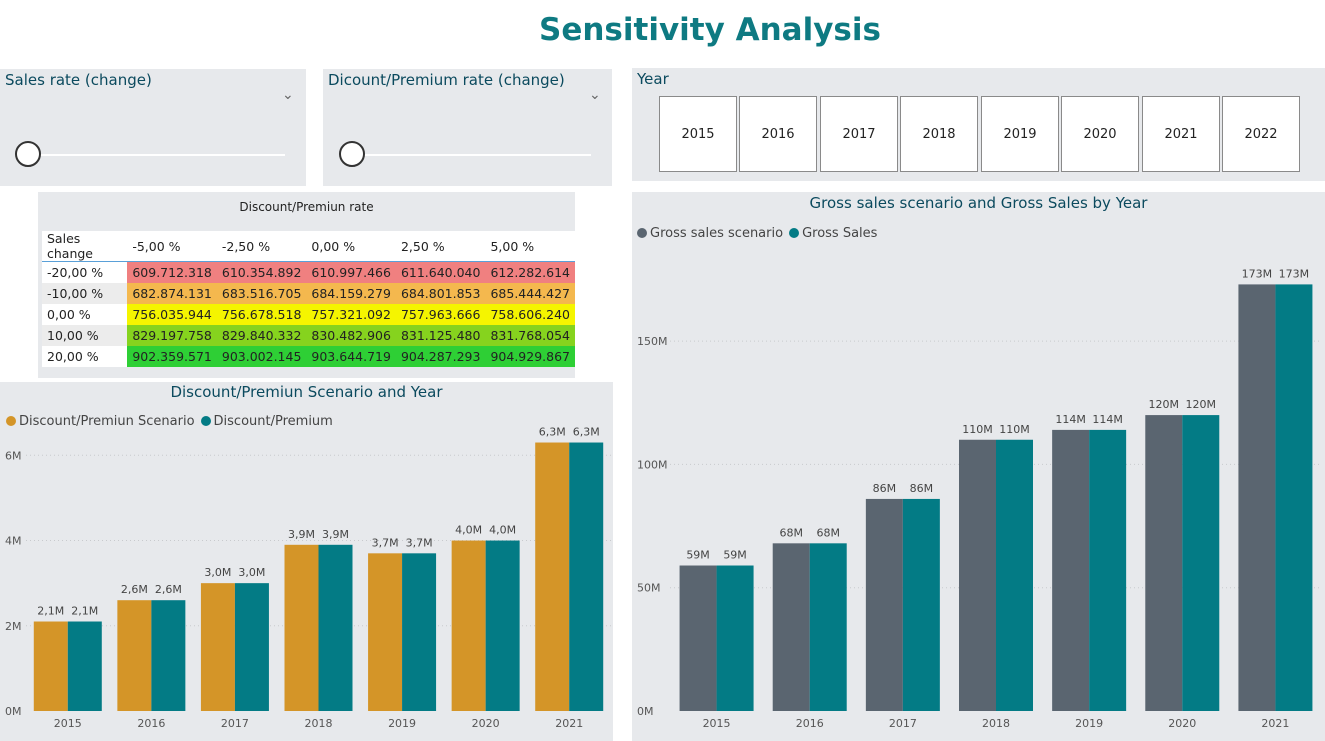 The width and height of the screenshot is (1325, 741). I want to click on matrix-cell: 612.282.614, so click(530, 272).